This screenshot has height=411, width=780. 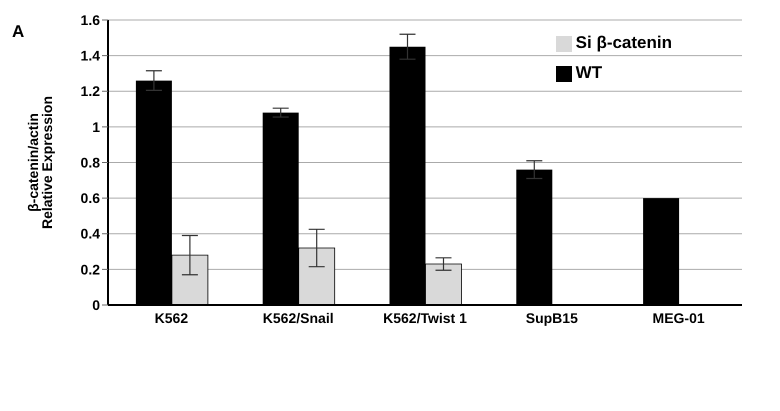 What do you see at coordinates (552, 318) in the screenshot?
I see `x-tick-label: SupB15` at bounding box center [552, 318].